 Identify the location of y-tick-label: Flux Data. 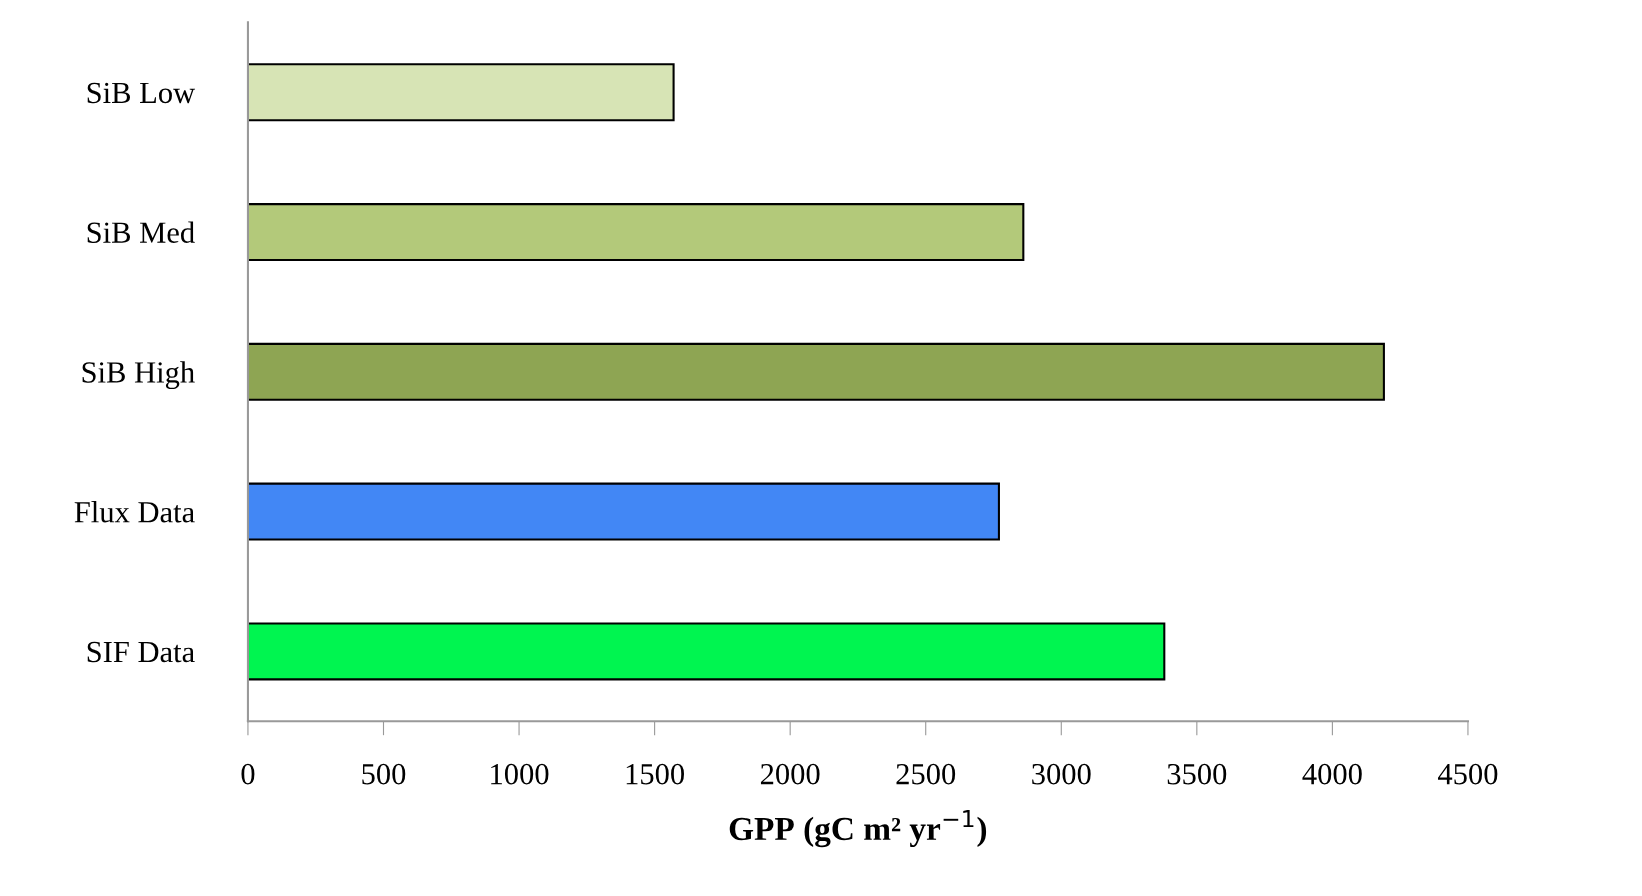
(134, 512).